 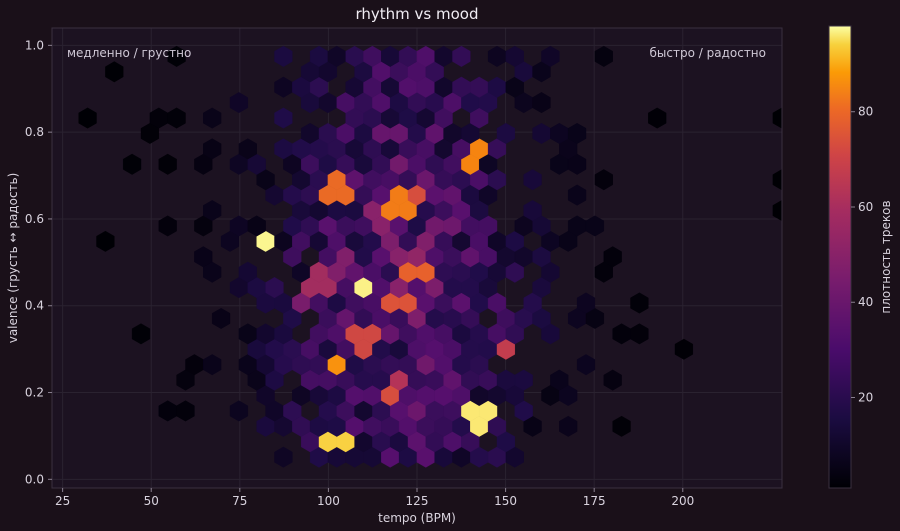 I want to click on x-tick-label: 100, so click(x=328, y=501).